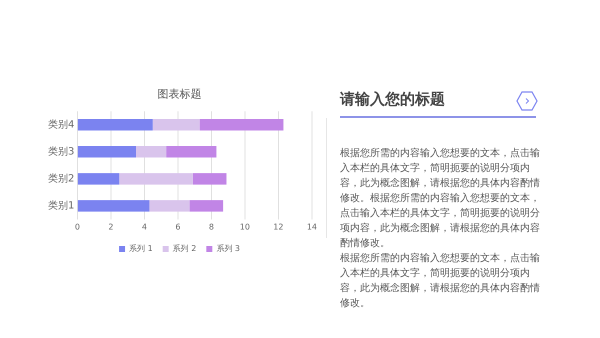 This screenshot has height=338, width=600. I want to click on legend-label: 系列 1, so click(141, 249).